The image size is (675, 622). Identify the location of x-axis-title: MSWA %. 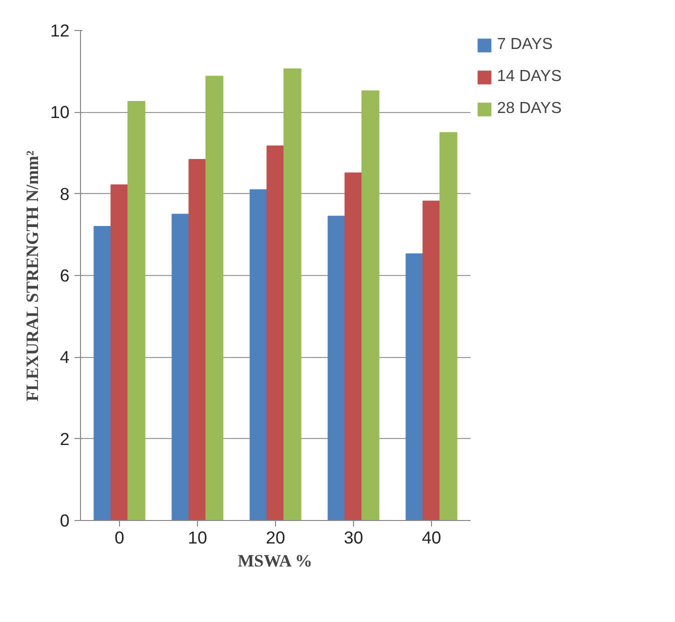
(275, 561).